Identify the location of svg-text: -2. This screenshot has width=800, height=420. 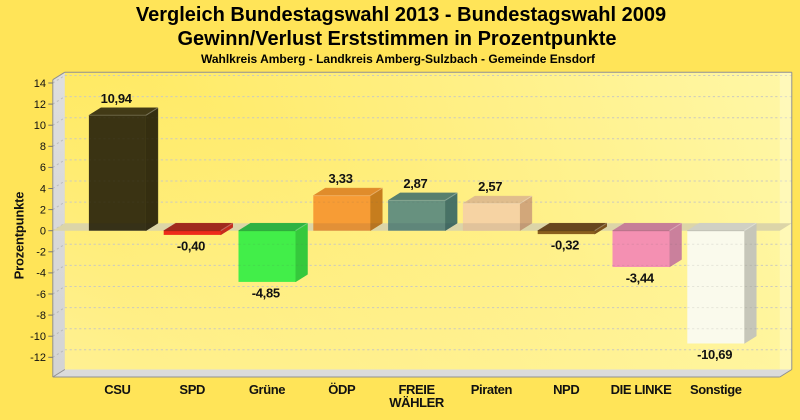
(41, 253).